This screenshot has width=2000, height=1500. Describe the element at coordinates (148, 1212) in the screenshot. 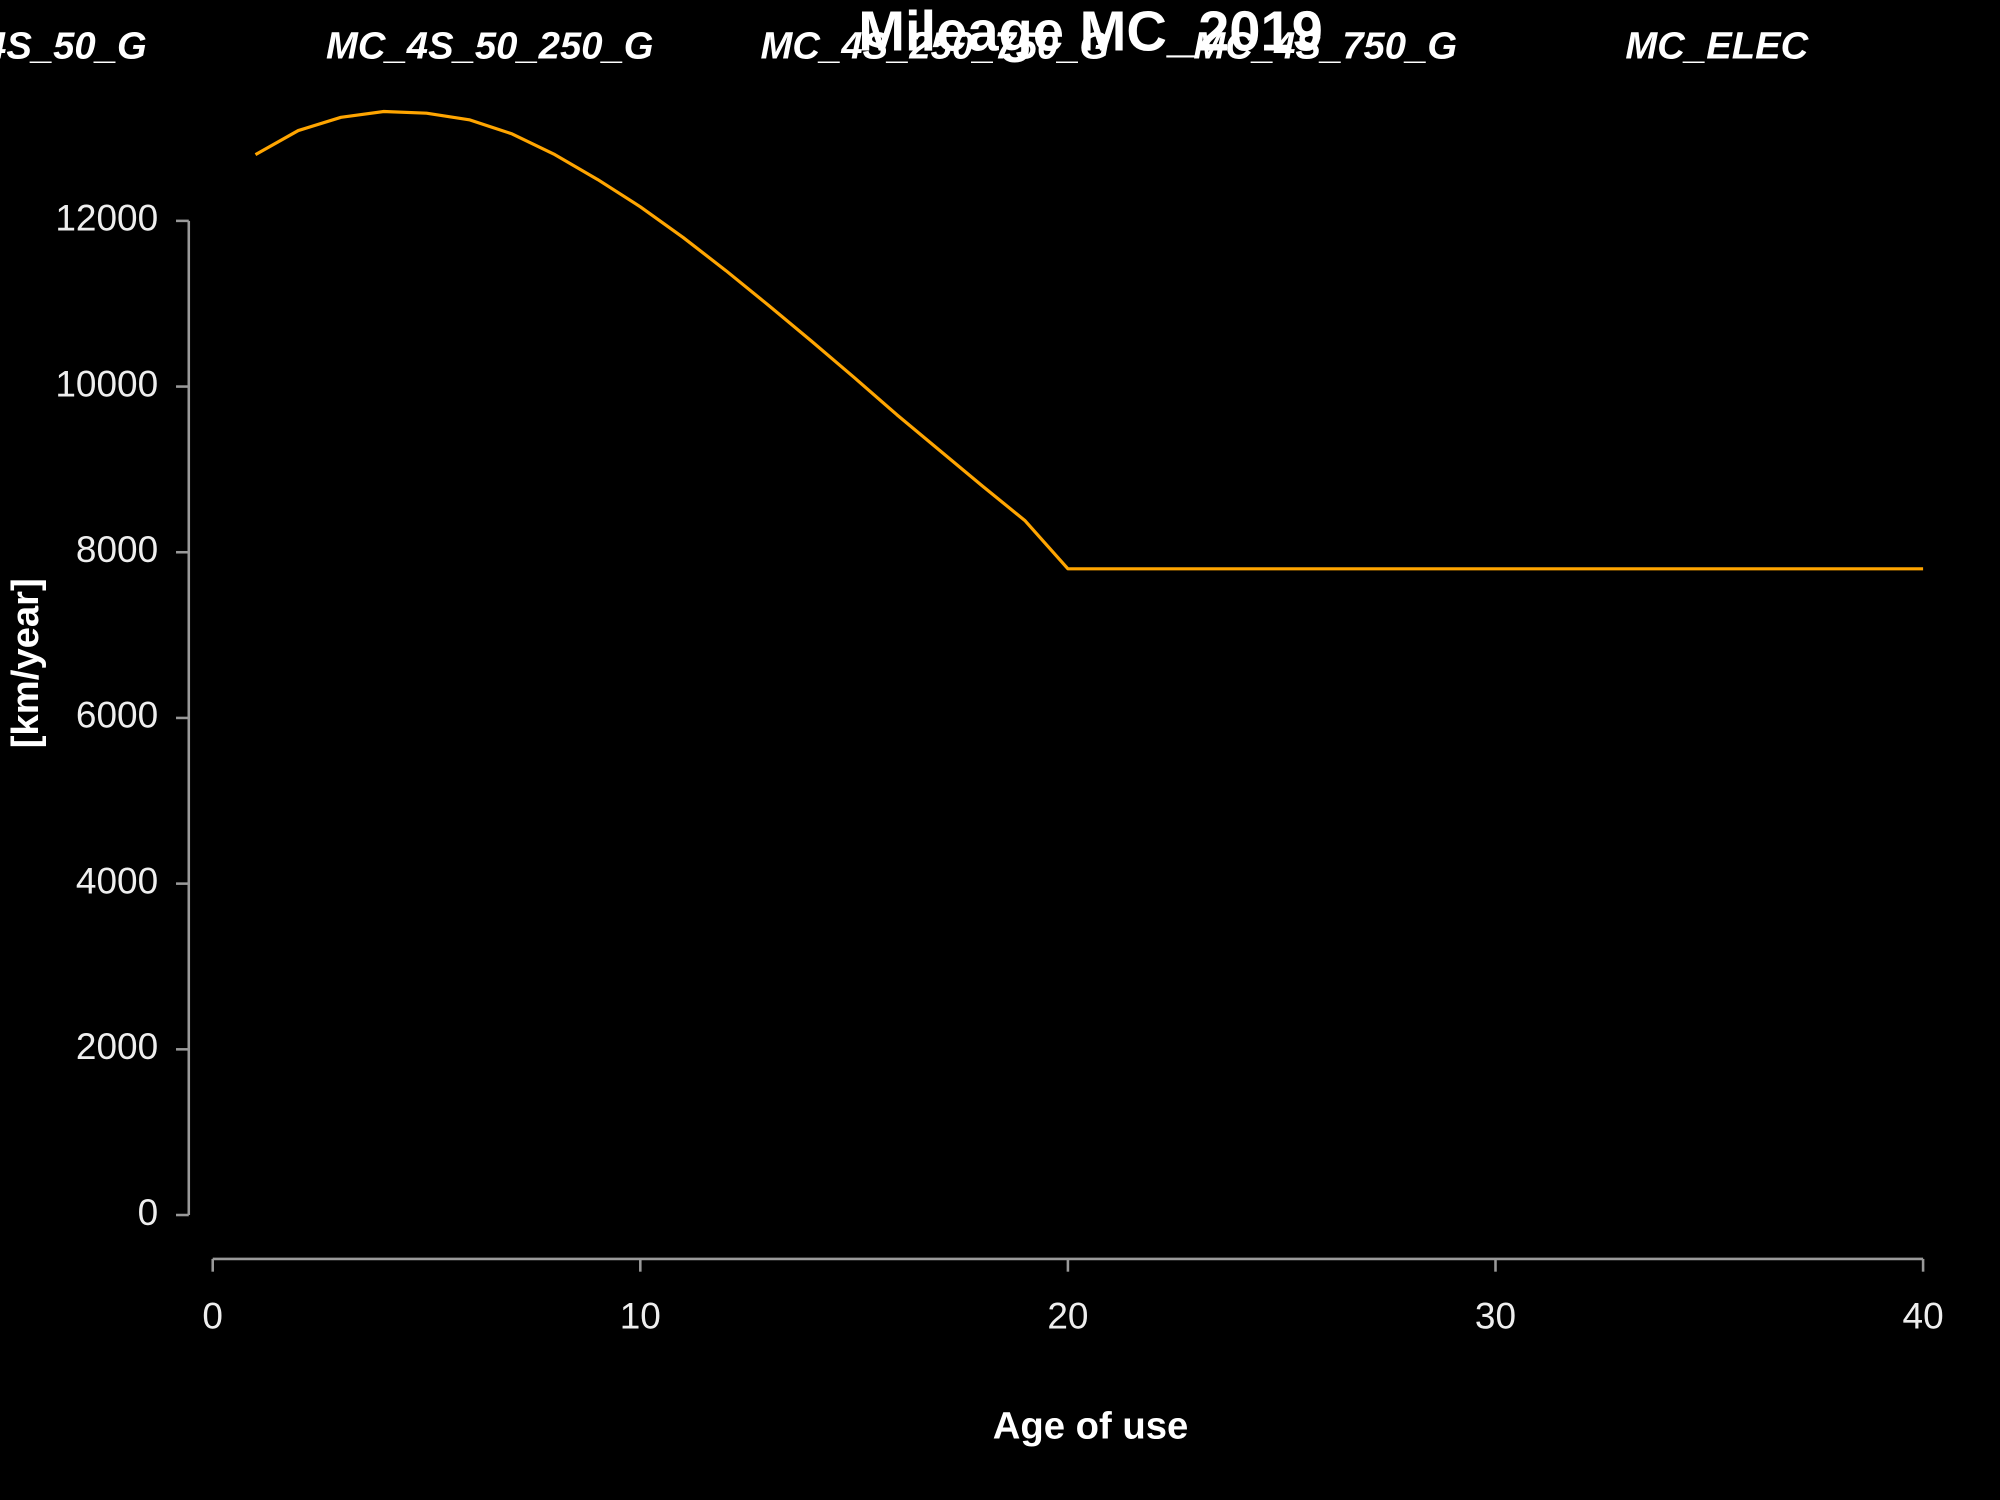

I see `y-tick-label: 0` at that location.